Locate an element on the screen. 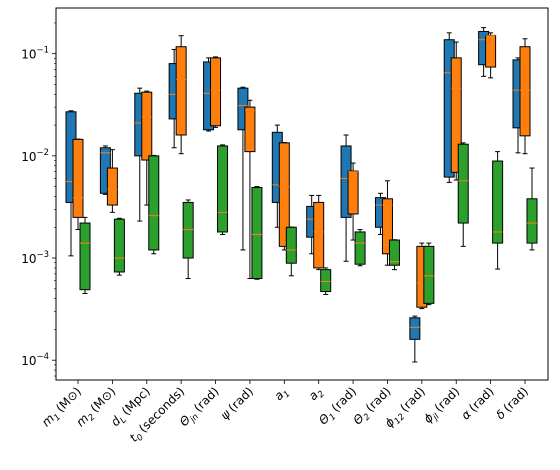 The height and width of the screenshot is (470, 560). x-tick-label: a1 is located at coordinates (281, 394).